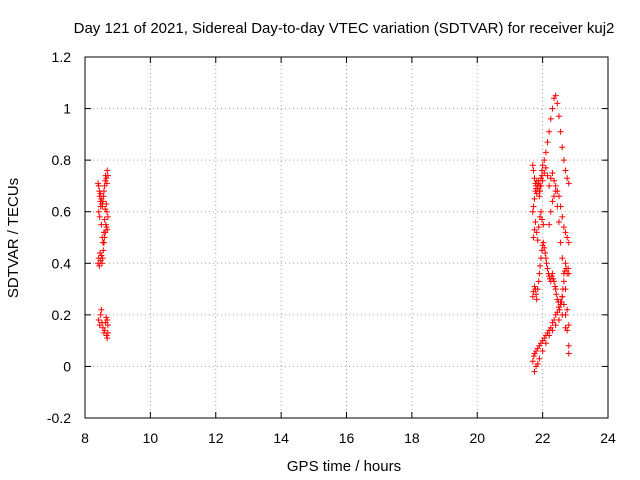 The height and width of the screenshot is (480, 640). What do you see at coordinates (67, 109) in the screenshot?
I see `y-tick-label: 1` at bounding box center [67, 109].